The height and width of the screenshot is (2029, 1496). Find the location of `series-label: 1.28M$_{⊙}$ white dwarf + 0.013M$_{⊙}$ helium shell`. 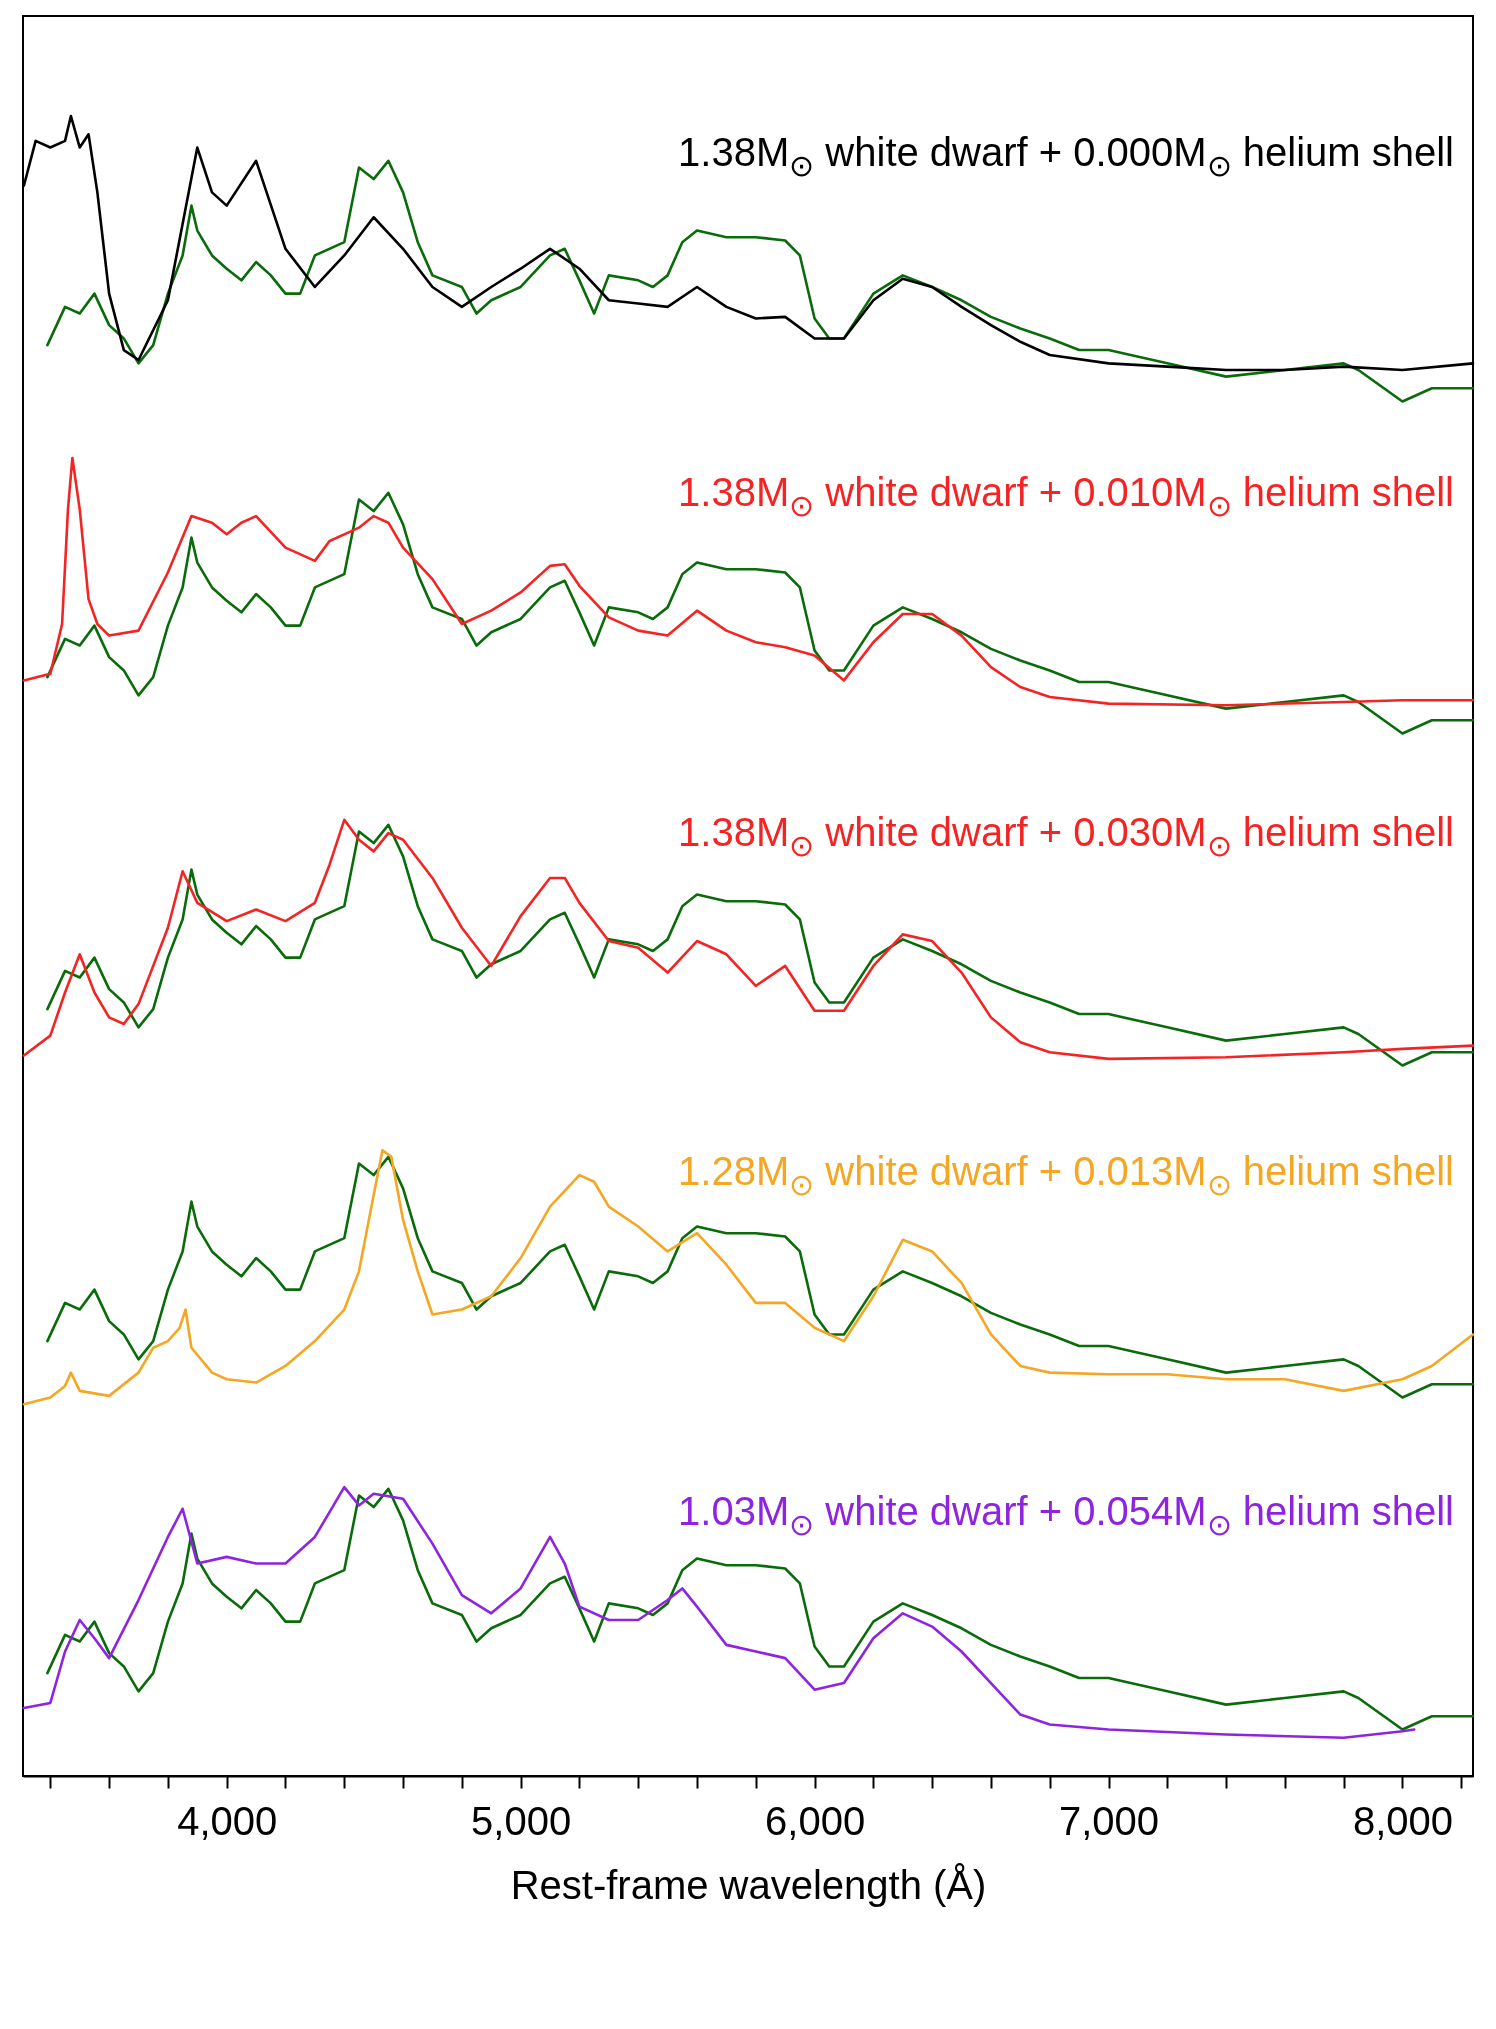

series-label: 1.28M$_{⊙}$ white dwarf + 0.013M$_{⊙}$ helium shell is located at coordinates (1066, 1175).